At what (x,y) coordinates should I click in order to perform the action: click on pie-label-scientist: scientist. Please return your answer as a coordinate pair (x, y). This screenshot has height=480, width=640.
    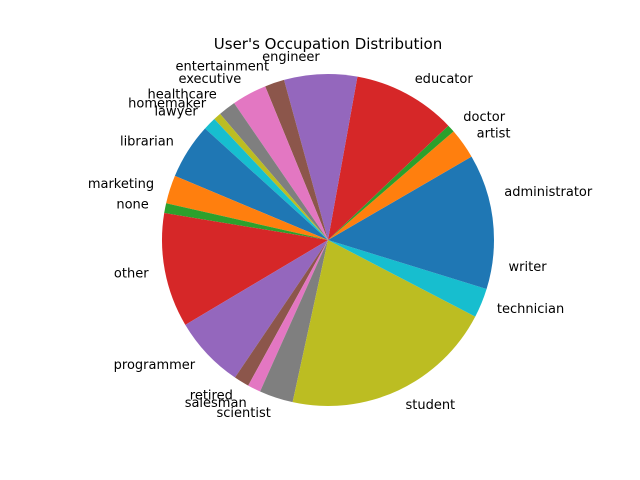
    Looking at the image, I should click on (244, 413).